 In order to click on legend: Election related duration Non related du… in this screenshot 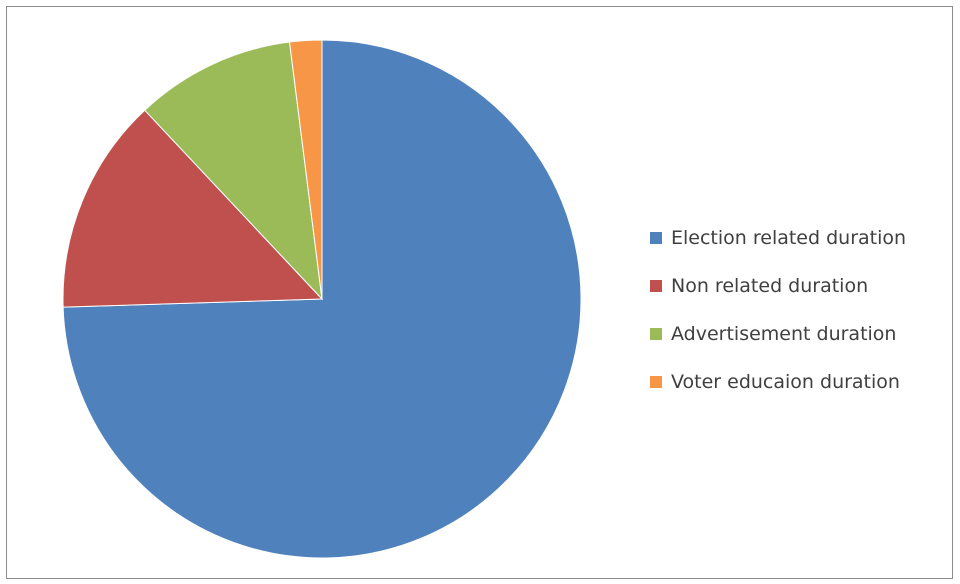, I will do `click(778, 310)`.